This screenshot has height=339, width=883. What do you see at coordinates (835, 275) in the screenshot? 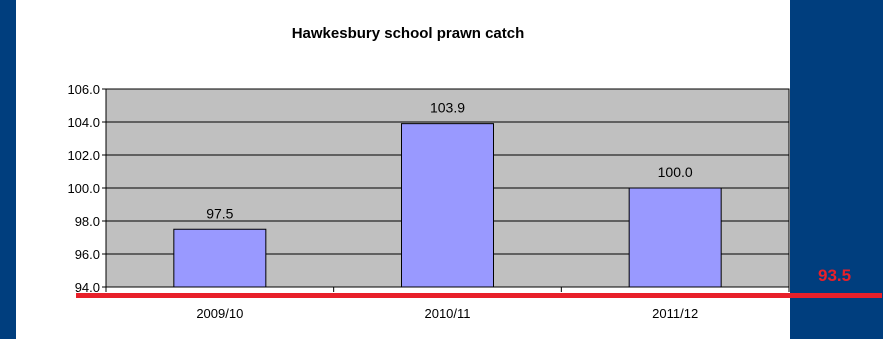
I see `reference-line-label: 93.5` at bounding box center [835, 275].